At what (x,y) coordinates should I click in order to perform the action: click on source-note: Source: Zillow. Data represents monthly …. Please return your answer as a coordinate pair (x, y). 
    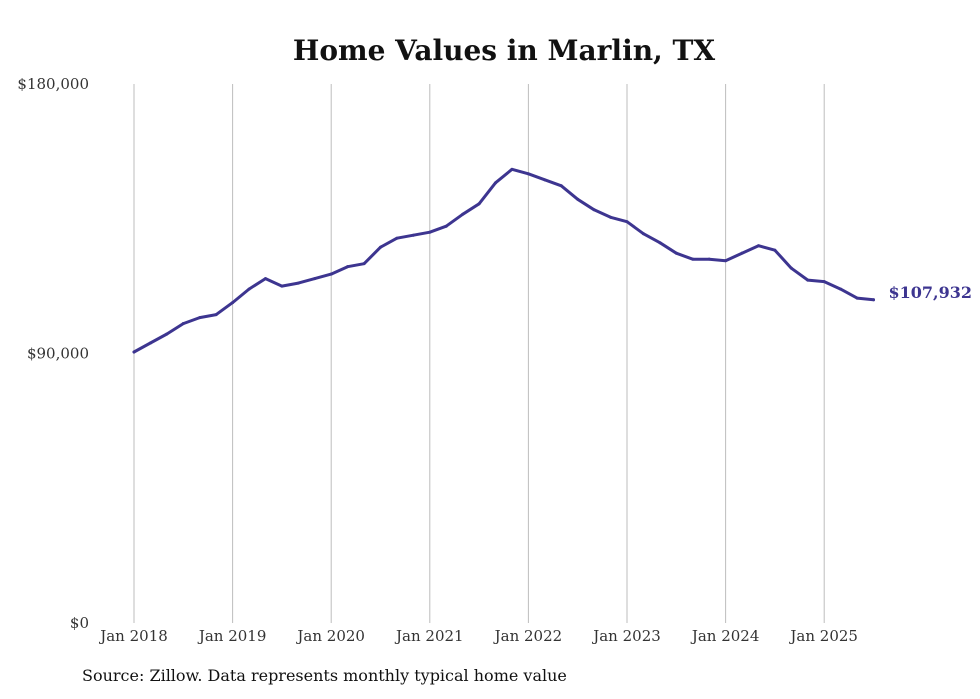
    Looking at the image, I should click on (324, 675).